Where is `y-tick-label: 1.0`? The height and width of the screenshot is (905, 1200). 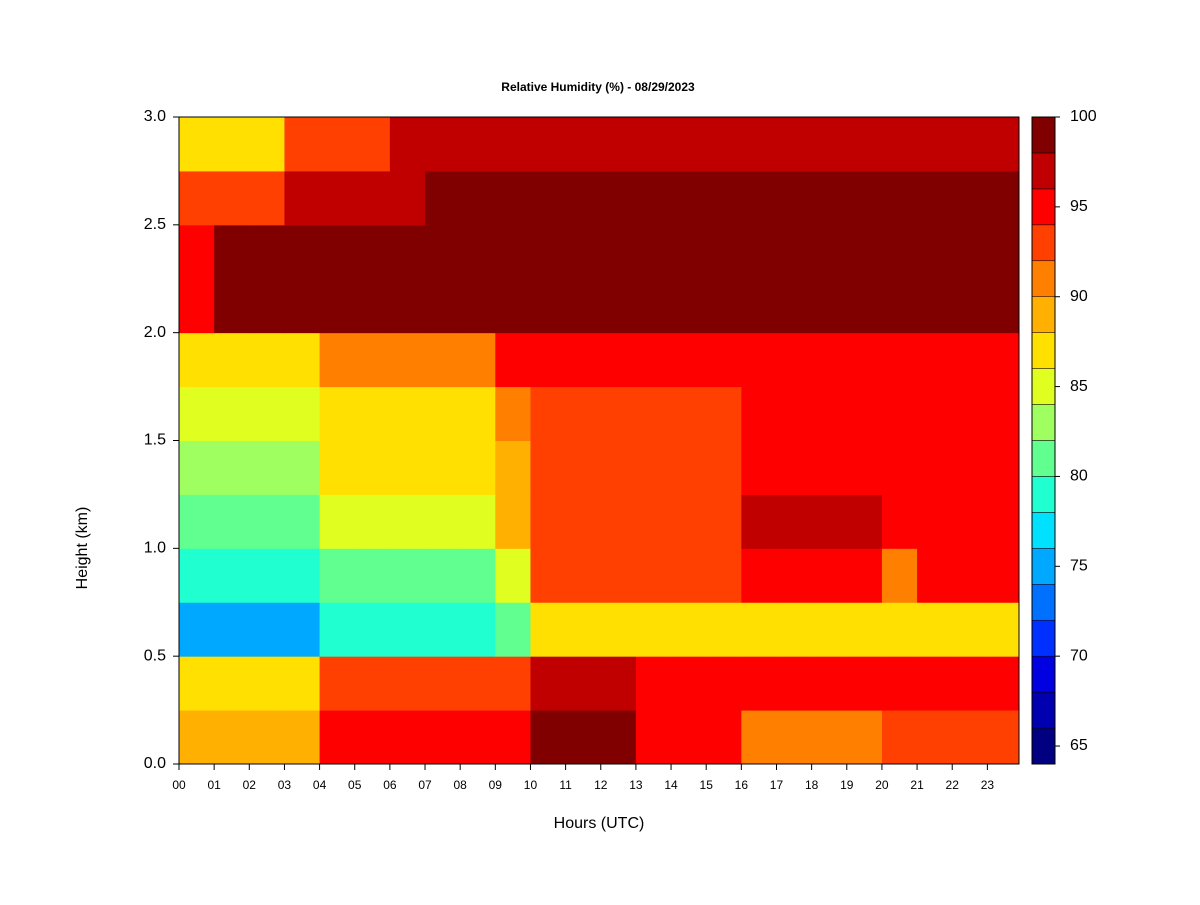
y-tick-label: 1.0 is located at coordinates (155, 548).